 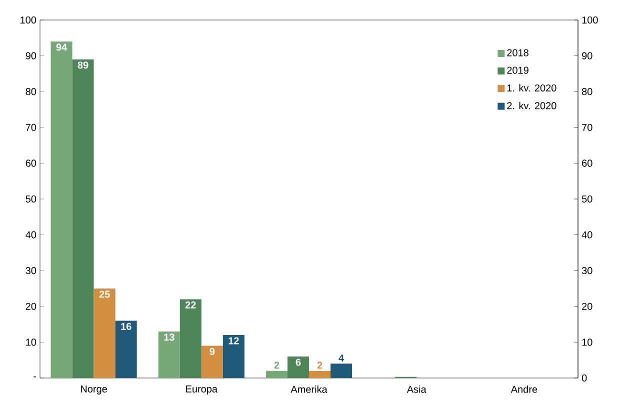 I want to click on x-tick-label: Europa, so click(x=202, y=390).